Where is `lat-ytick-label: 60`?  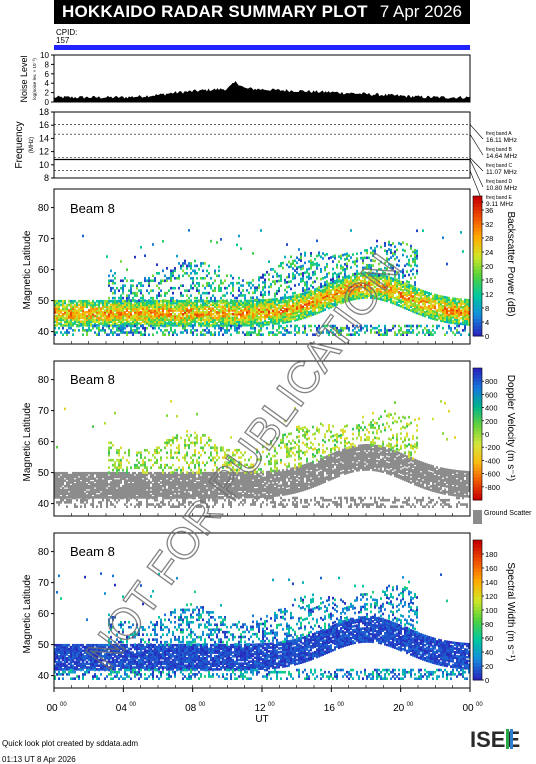 lat-ytick-label: 60 is located at coordinates (44, 270).